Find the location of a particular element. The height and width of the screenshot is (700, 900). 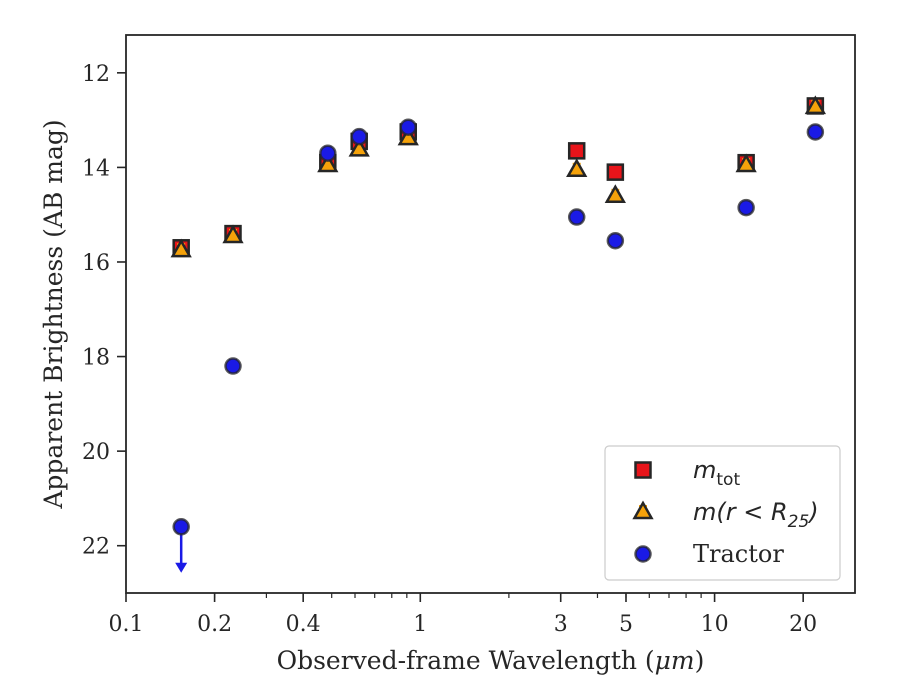

x-tick-label: 3 is located at coordinates (561, 624).